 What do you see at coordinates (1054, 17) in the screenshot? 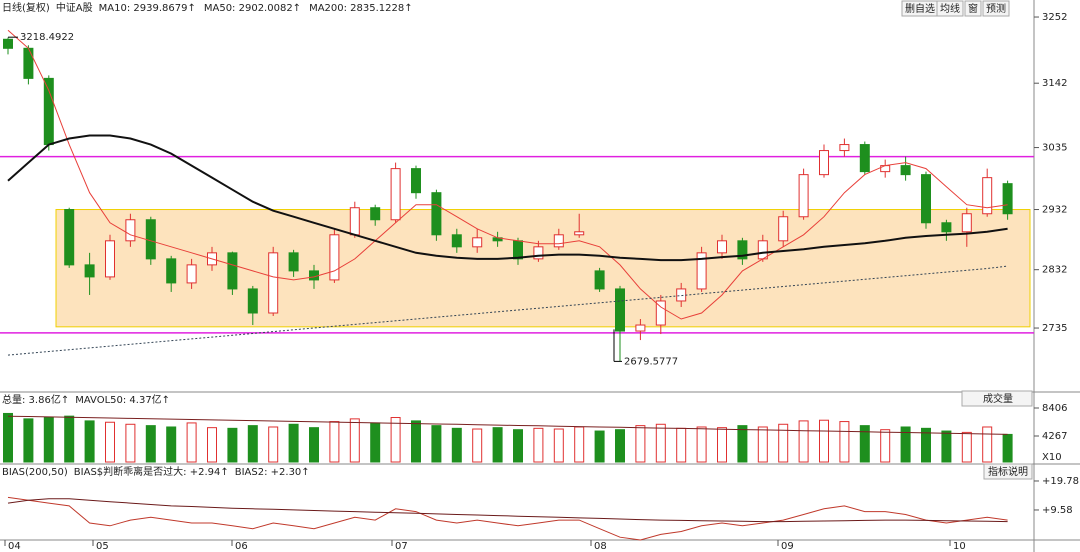
I see `y-tick-label: 3252` at bounding box center [1054, 17].